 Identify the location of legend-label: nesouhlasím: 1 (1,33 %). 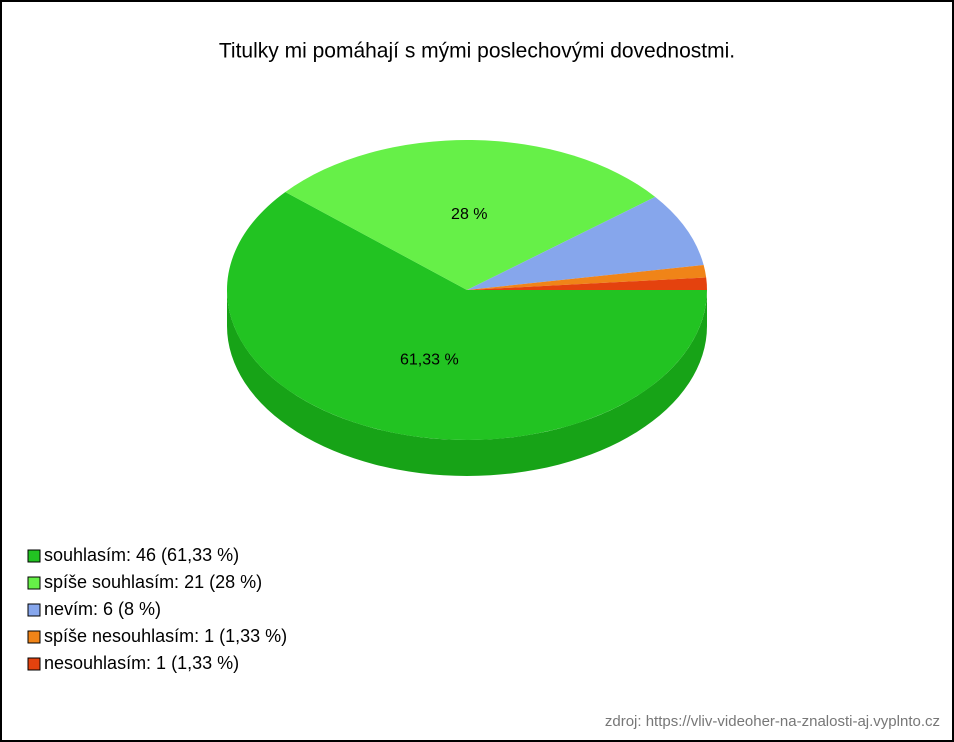
(141, 663).